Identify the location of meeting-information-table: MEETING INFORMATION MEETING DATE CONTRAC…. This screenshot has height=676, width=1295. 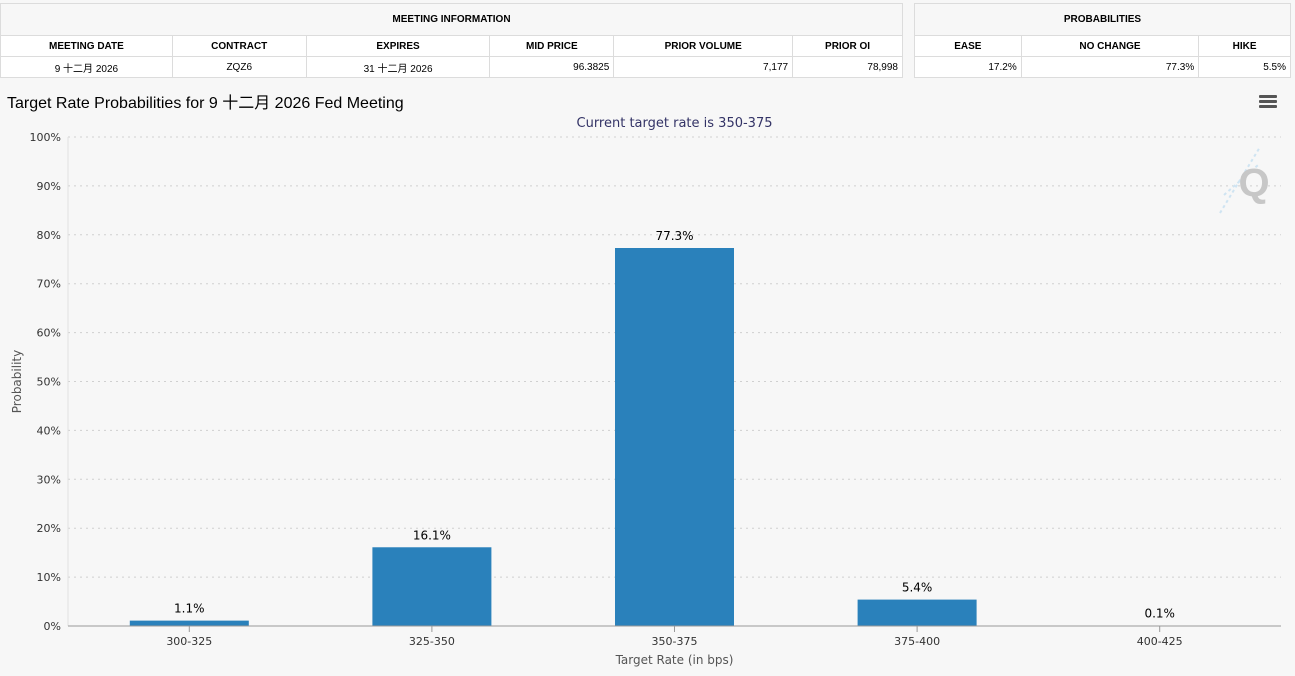
(451, 40).